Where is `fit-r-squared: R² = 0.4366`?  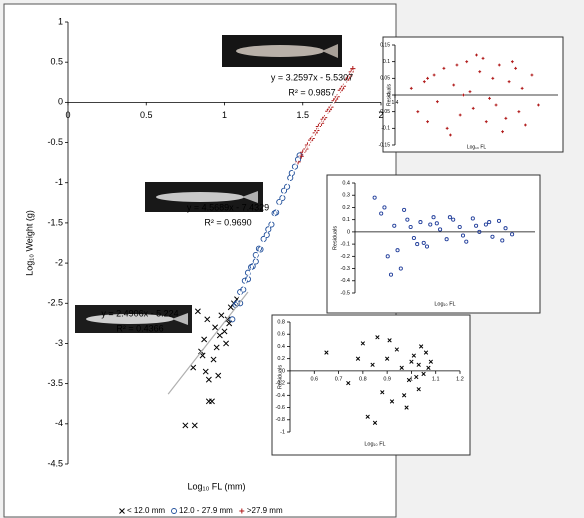
fit-r-squared: R² = 0.4366 is located at coordinates (139, 328).